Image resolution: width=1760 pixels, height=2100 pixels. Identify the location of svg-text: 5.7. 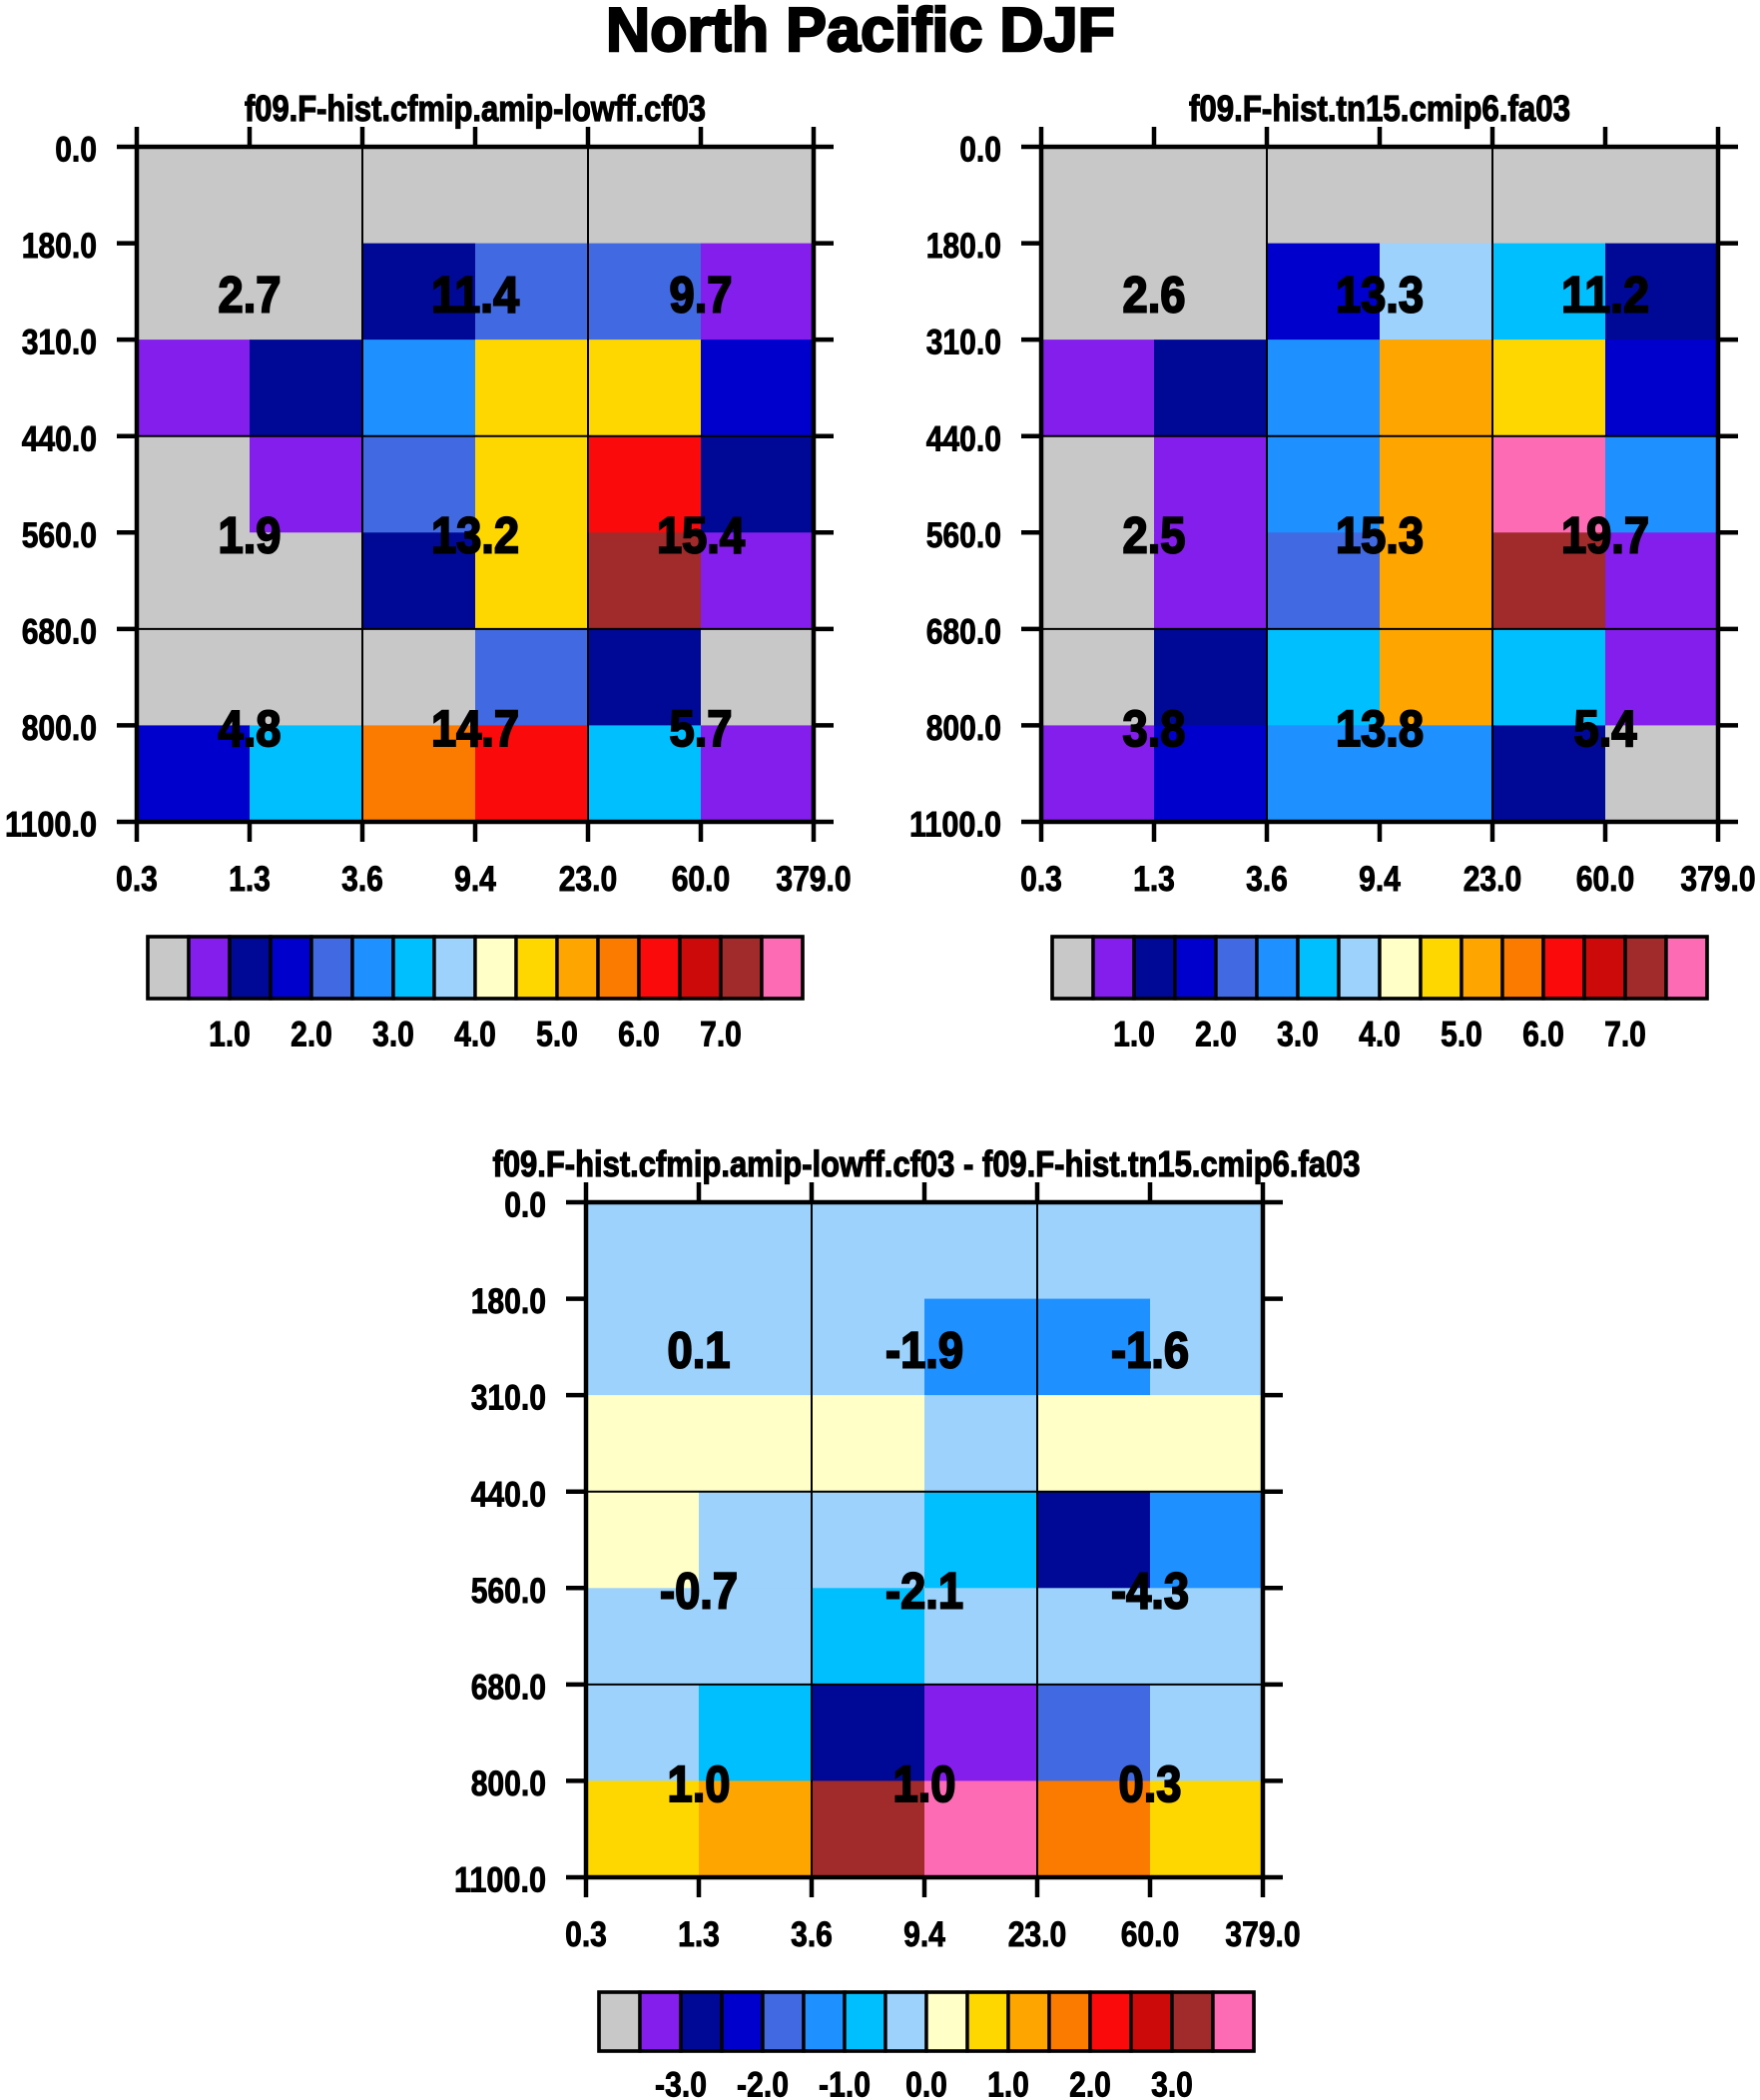
(701, 728).